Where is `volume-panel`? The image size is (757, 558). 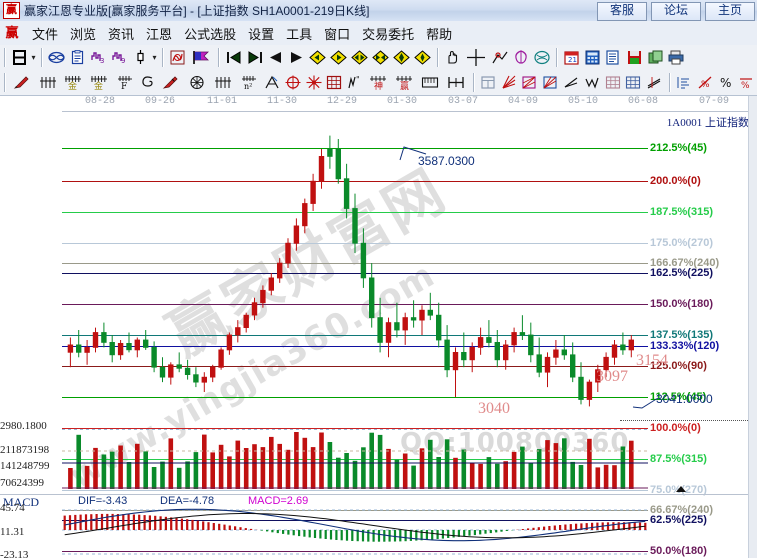 volume-panel is located at coordinates (355, 459).